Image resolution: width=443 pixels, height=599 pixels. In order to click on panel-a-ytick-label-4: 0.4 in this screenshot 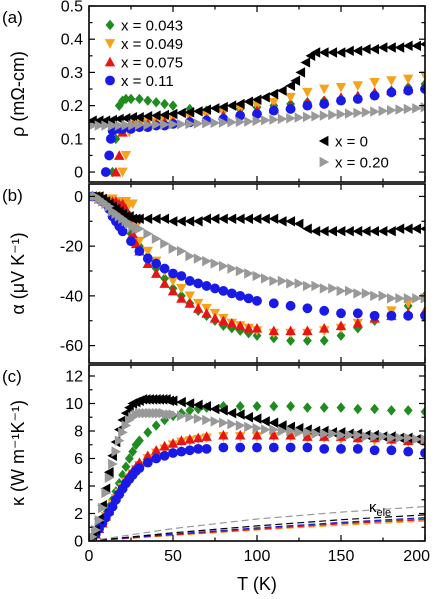, I will do `click(72, 40)`.